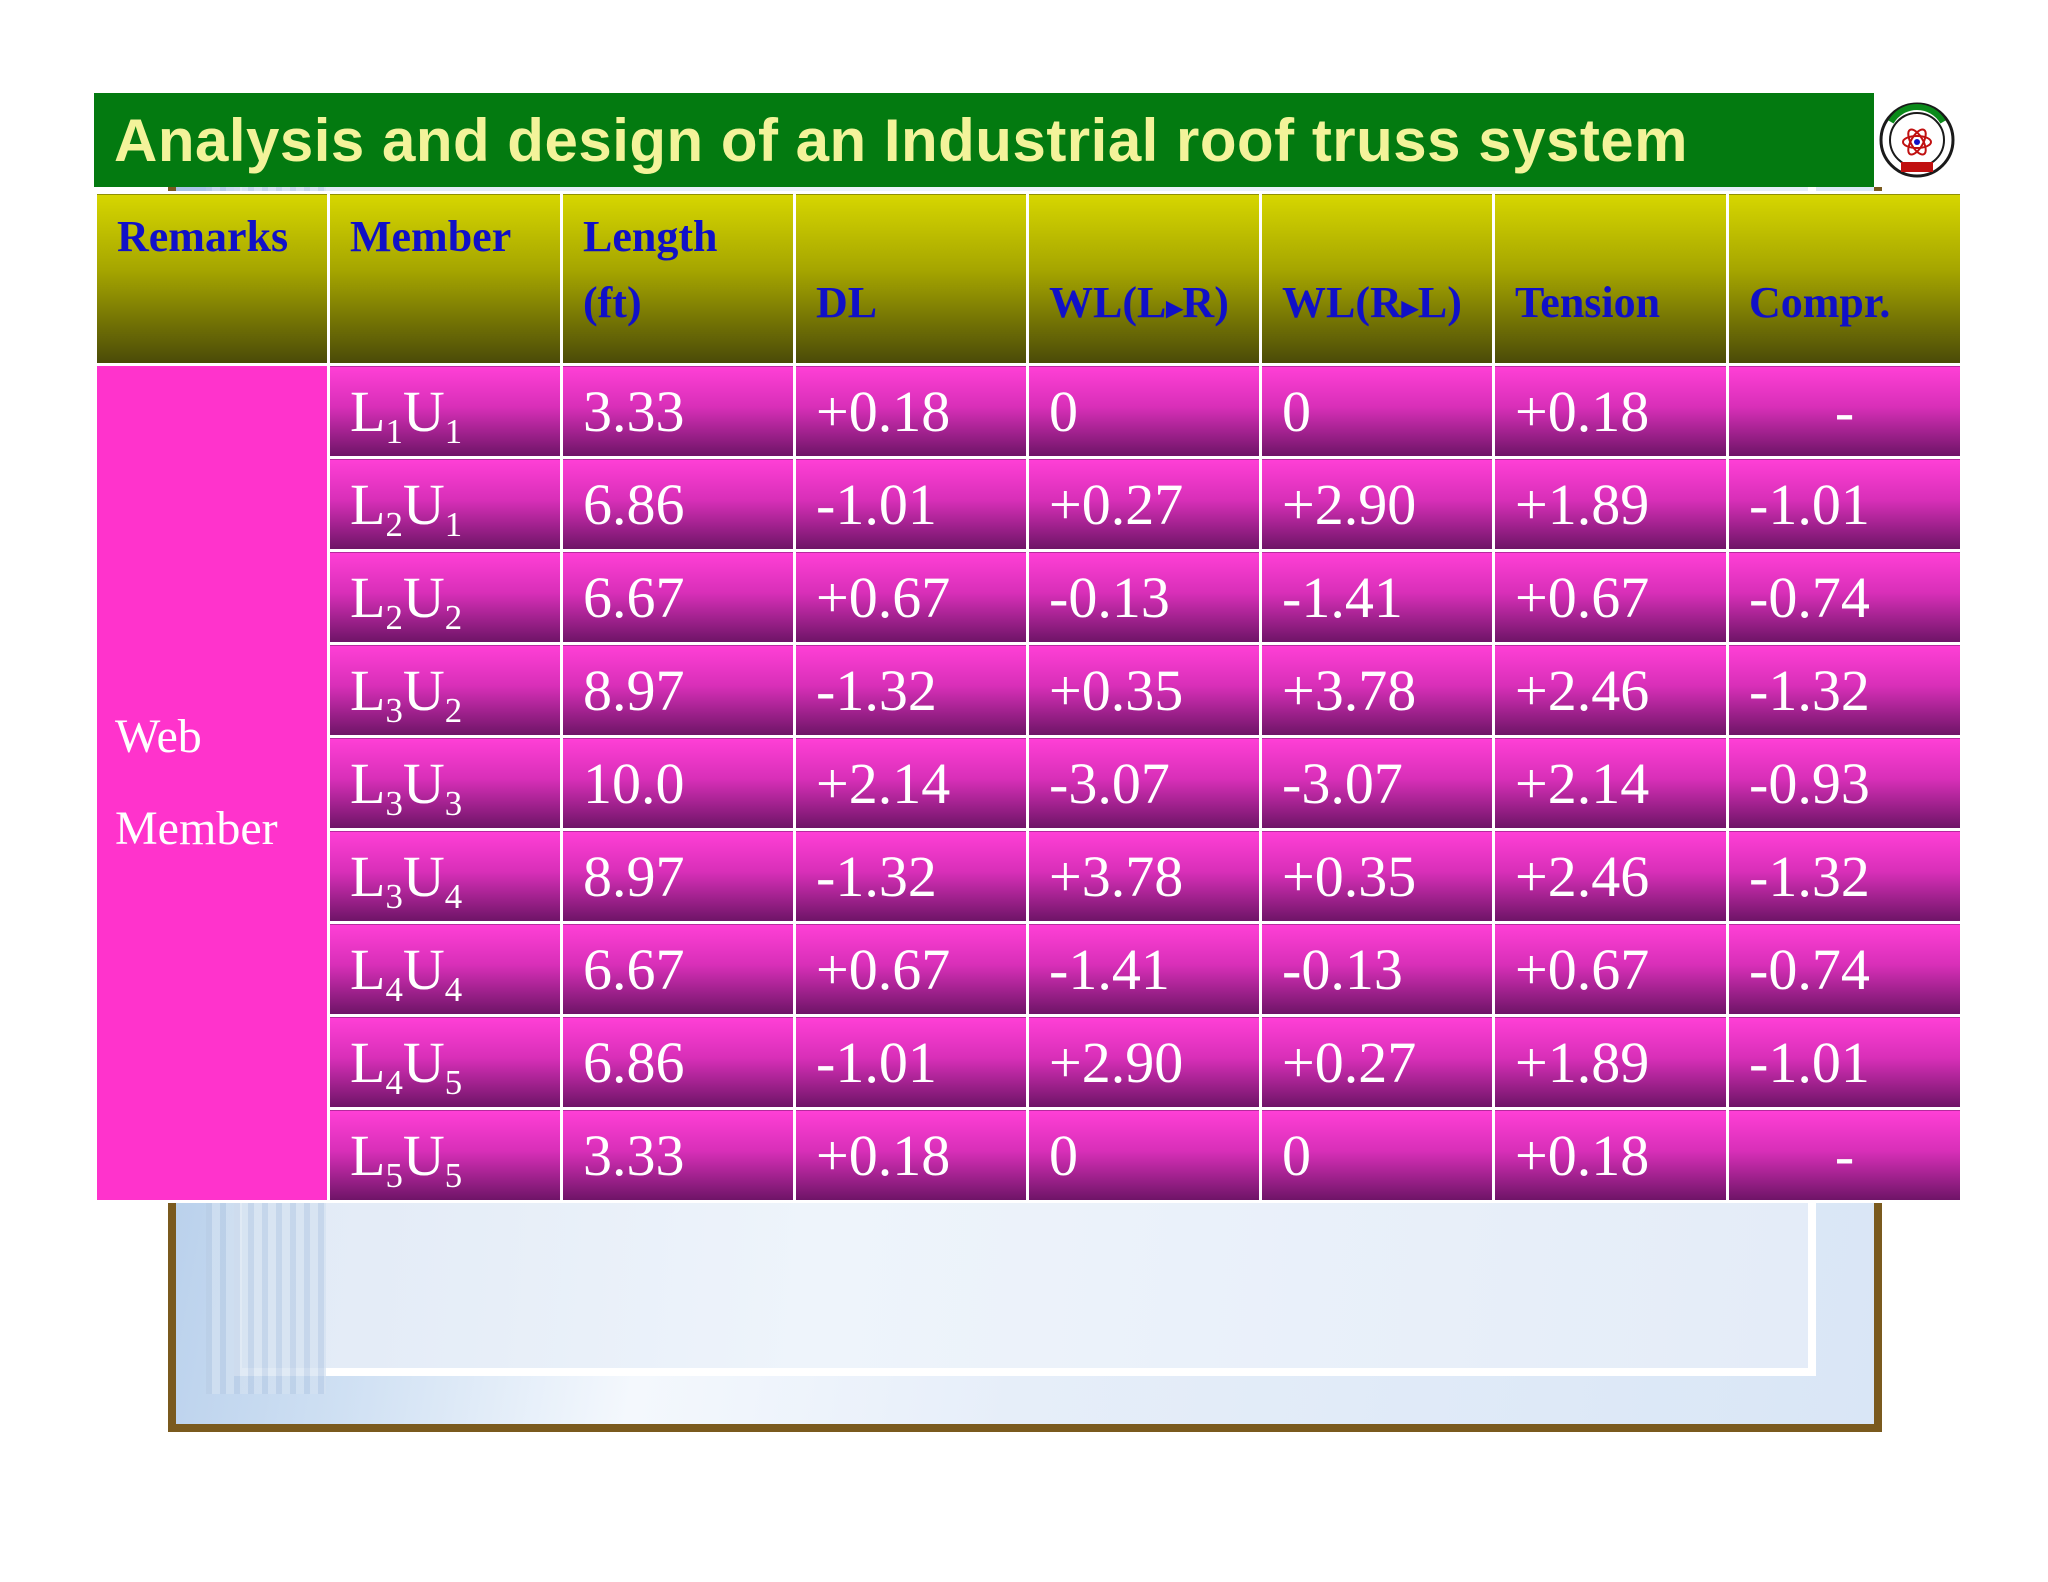  I want to click on dl-cell: +2.14, so click(911, 783).